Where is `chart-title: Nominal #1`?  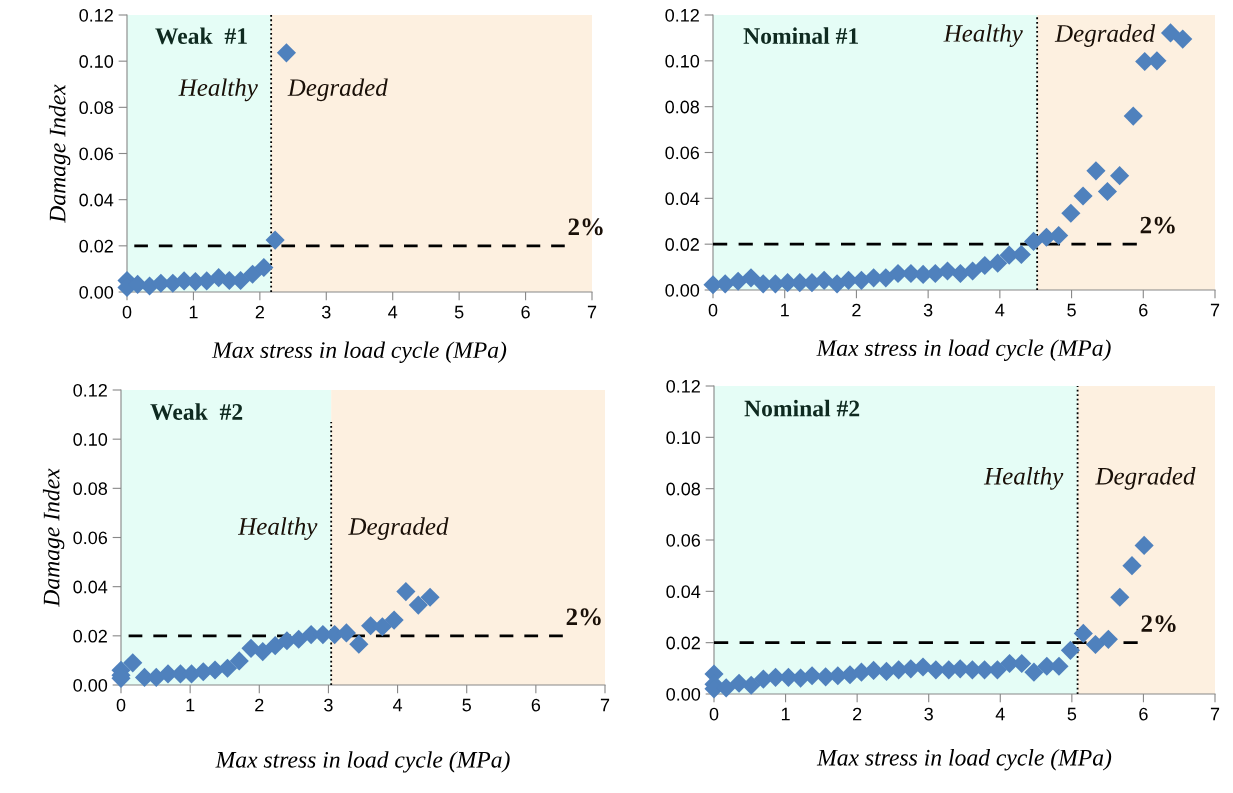
chart-title: Nominal #1 is located at coordinates (800, 35).